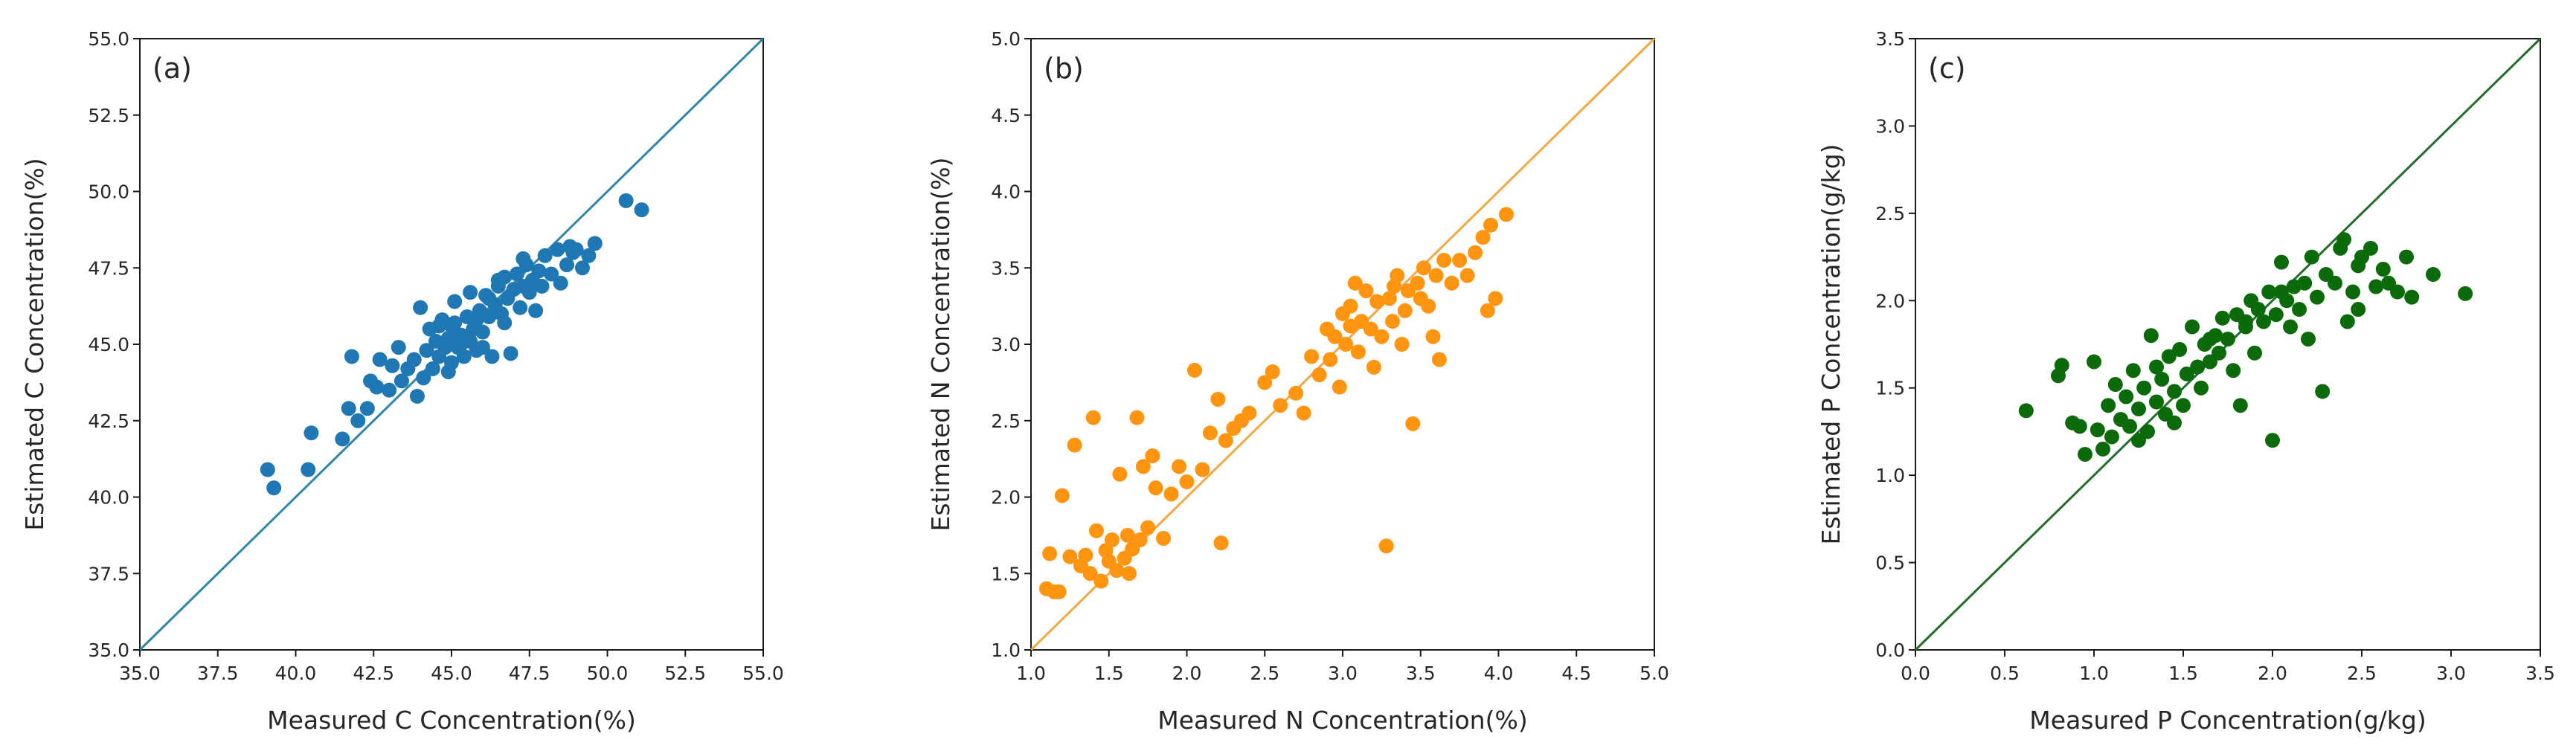 This screenshot has width=2576, height=754. What do you see at coordinates (109, 192) in the screenshot?
I see `y-tick-label: 50.0` at bounding box center [109, 192].